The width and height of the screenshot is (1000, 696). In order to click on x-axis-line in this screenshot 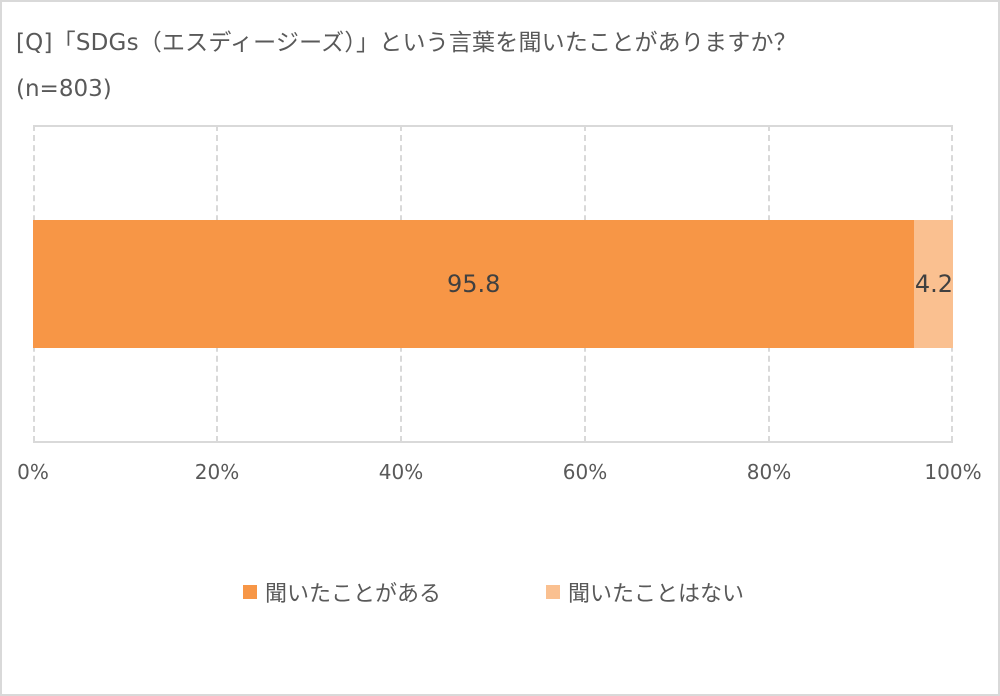, I will do `click(493, 442)`.